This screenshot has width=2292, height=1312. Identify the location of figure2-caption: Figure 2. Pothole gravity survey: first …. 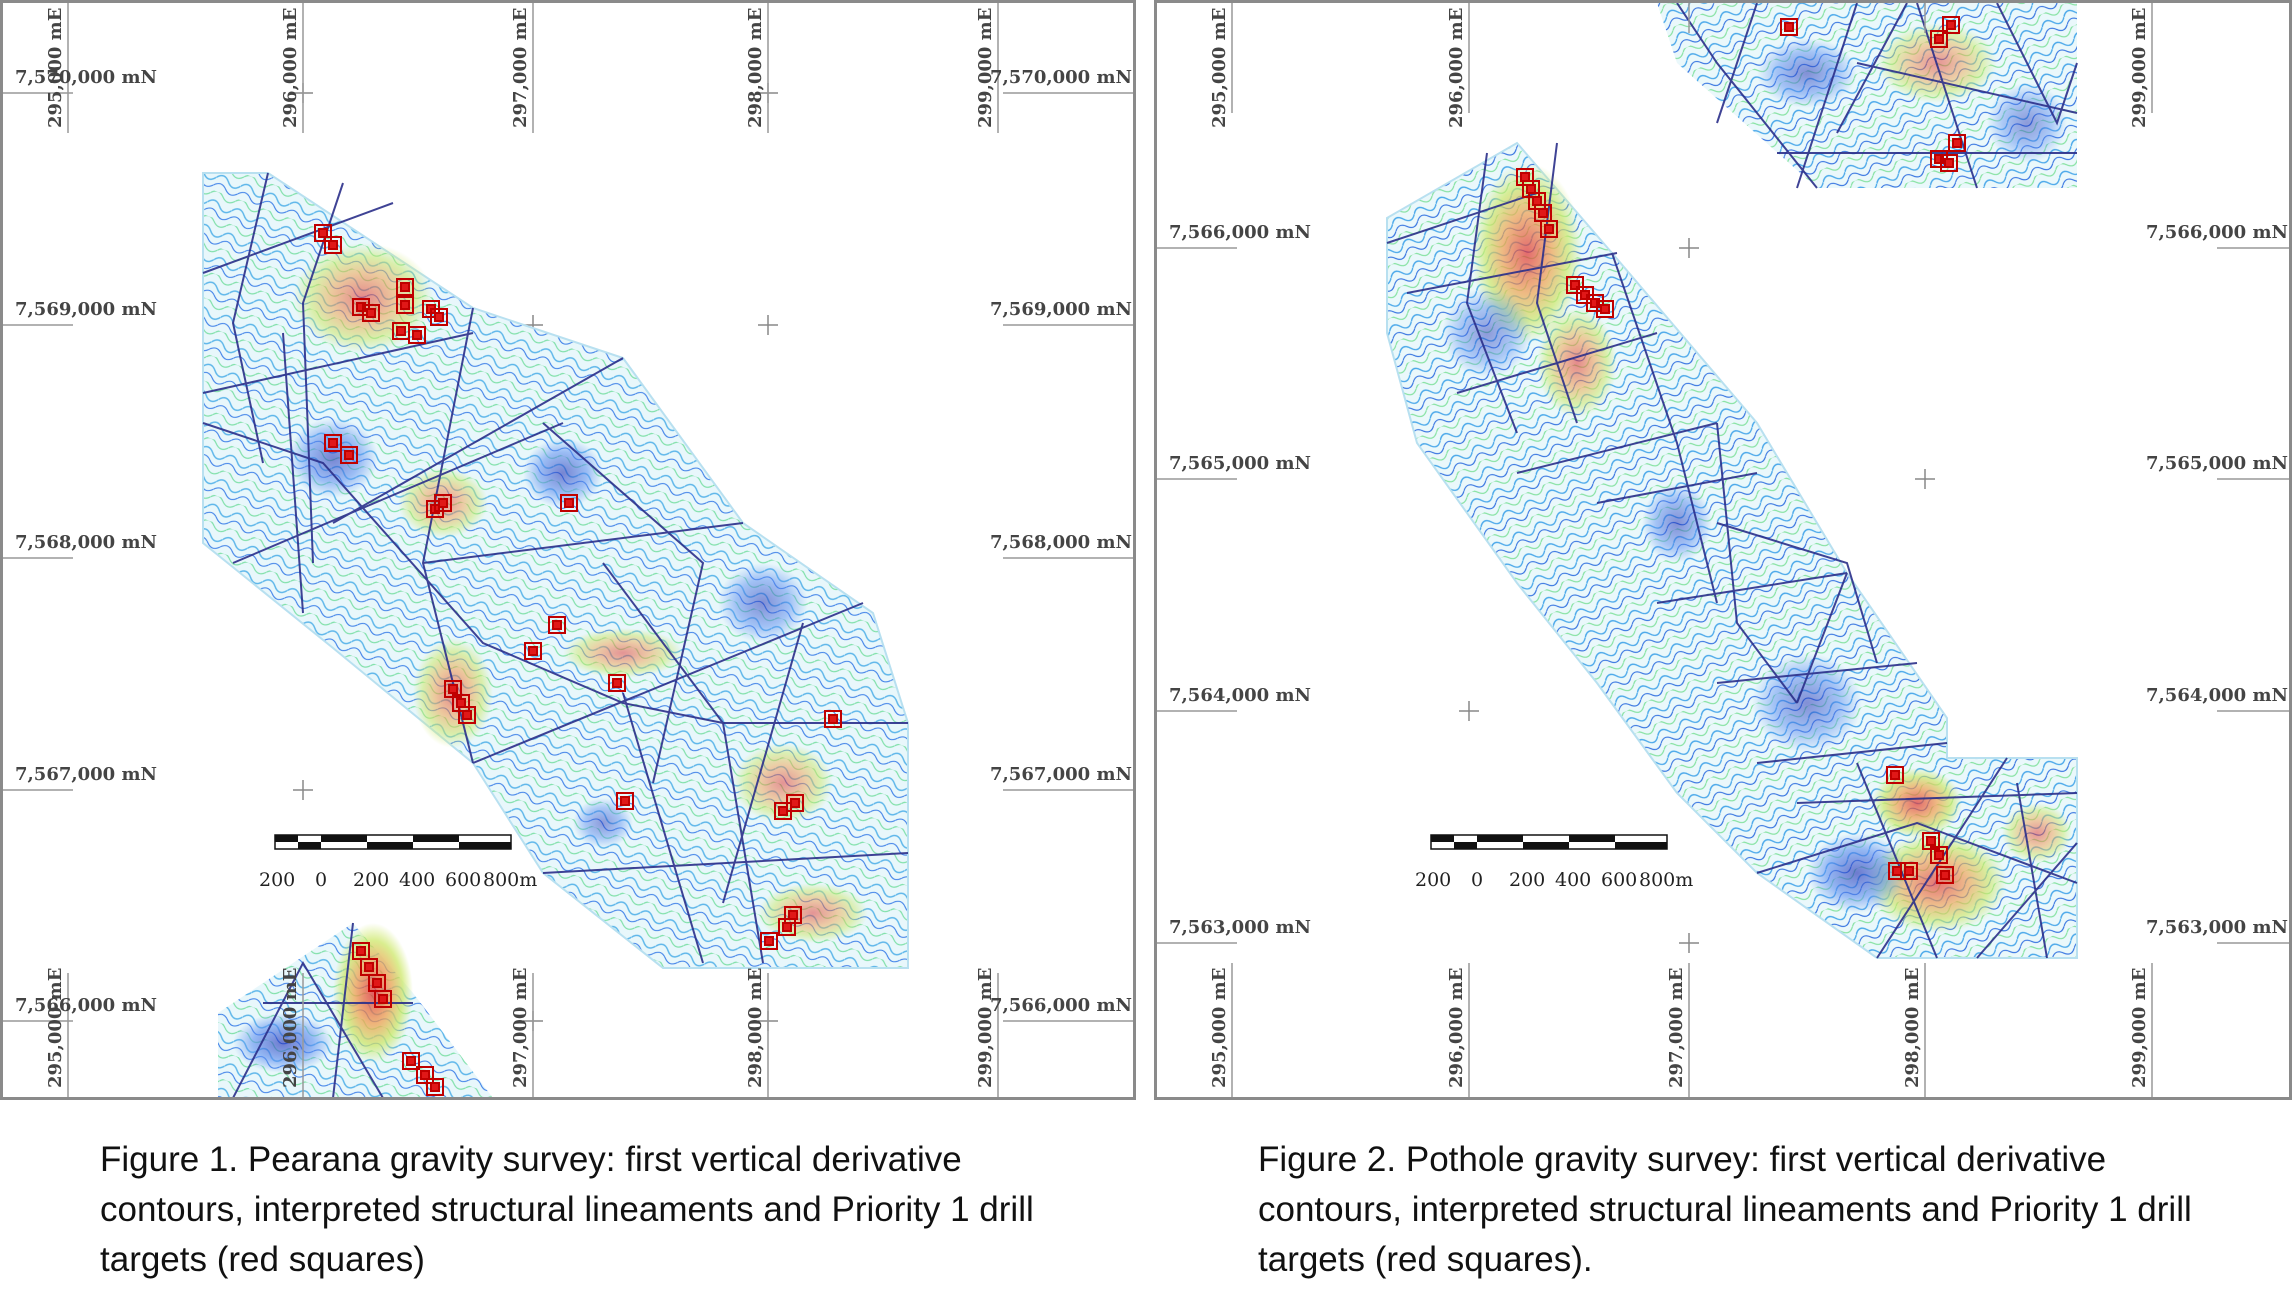
(1738, 1210).